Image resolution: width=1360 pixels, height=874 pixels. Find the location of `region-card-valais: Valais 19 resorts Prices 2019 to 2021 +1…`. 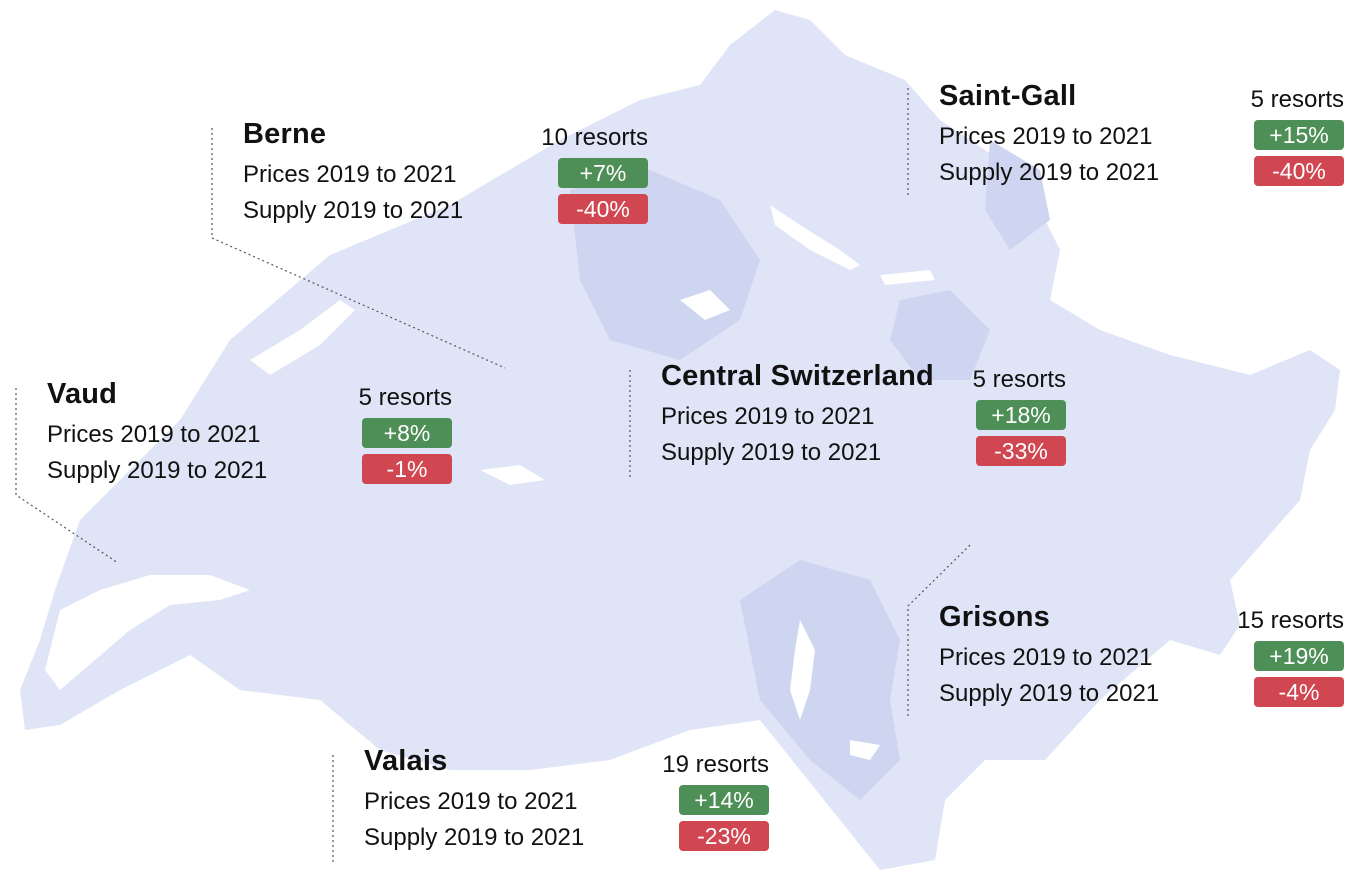

region-card-valais: Valais 19 resorts Prices 2019 to 2021 +1… is located at coordinates (566, 801).